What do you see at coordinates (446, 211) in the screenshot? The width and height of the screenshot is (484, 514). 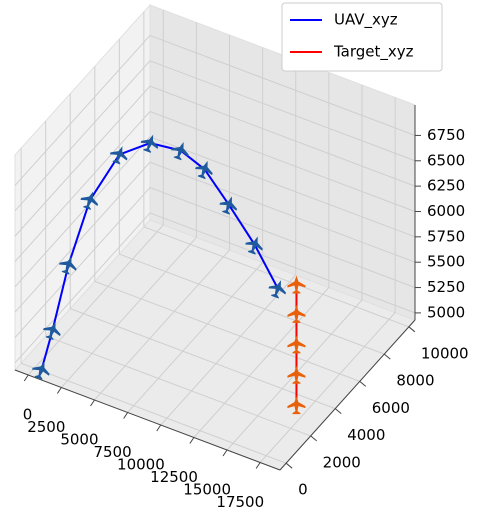 I see `z-tick-label: 6000` at bounding box center [446, 211].